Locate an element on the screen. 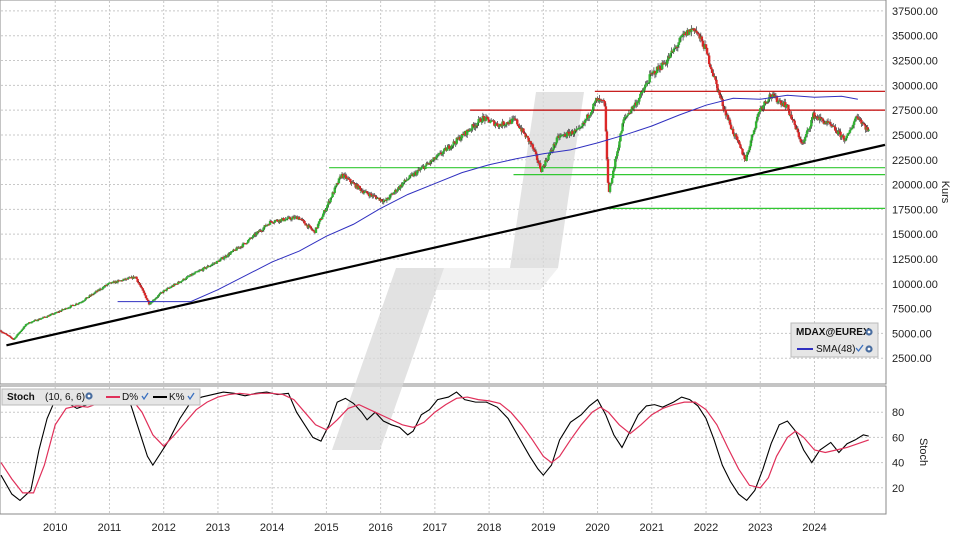 This screenshot has width=960, height=540. x-tick-label: 2020 is located at coordinates (597, 528).